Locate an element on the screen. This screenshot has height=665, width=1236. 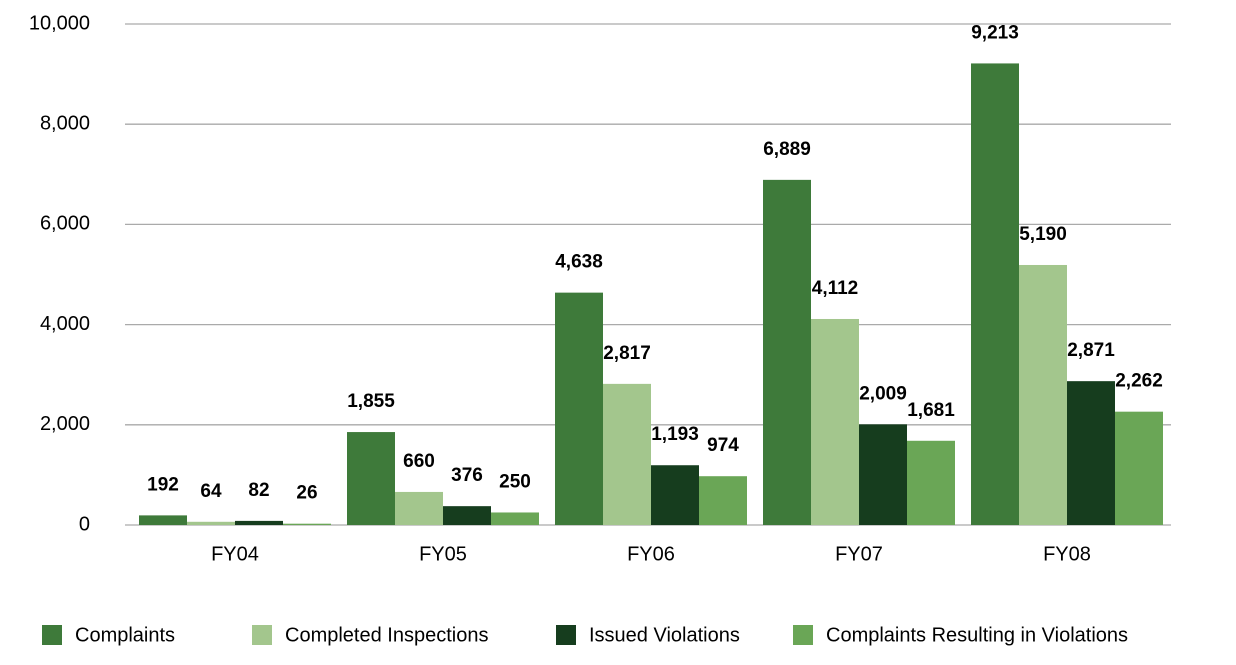
data-label: 5,190 is located at coordinates (1043, 234).